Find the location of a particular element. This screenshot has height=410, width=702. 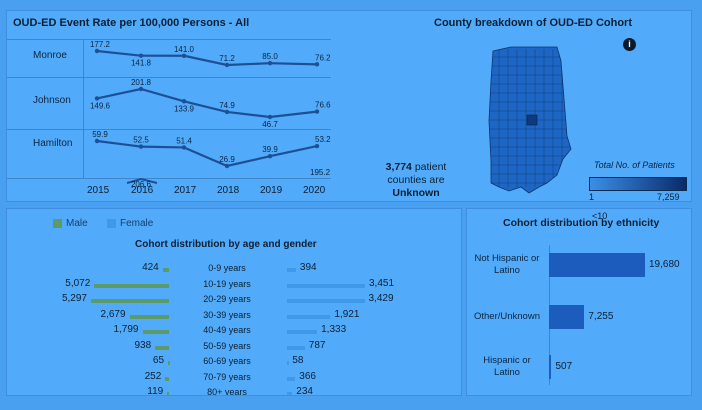

ethnicity-label-line: Hispanic or is located at coordinates (507, 360).